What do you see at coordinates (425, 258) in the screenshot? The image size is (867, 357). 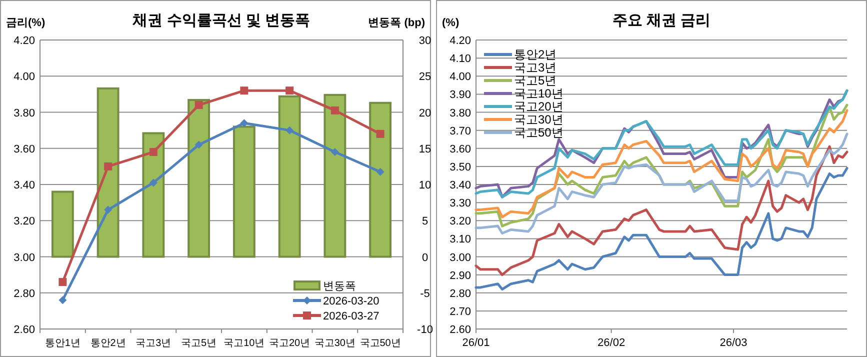 I see `y2-tick-label: 0` at bounding box center [425, 258].